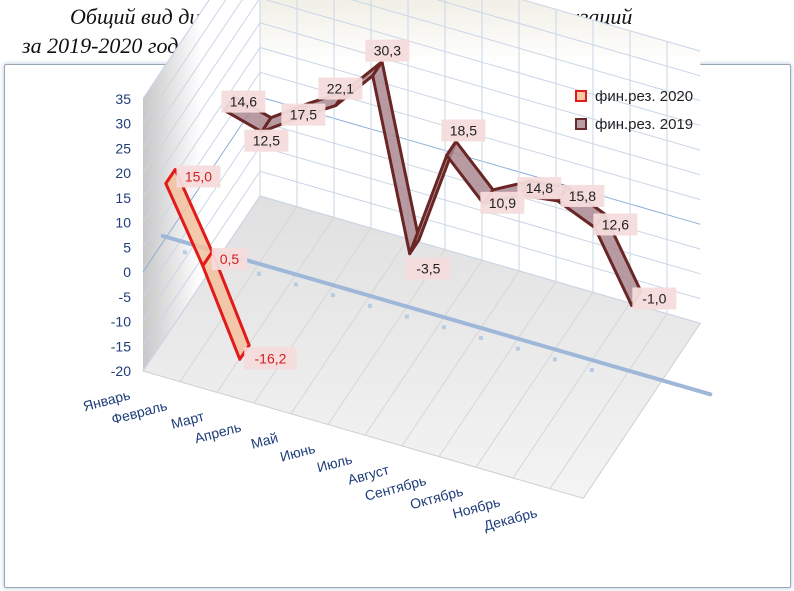 This screenshot has width=794, height=591. Describe the element at coordinates (644, 96) in the screenshot. I see `legend-label-2020: фин.рез. 2020` at that location.